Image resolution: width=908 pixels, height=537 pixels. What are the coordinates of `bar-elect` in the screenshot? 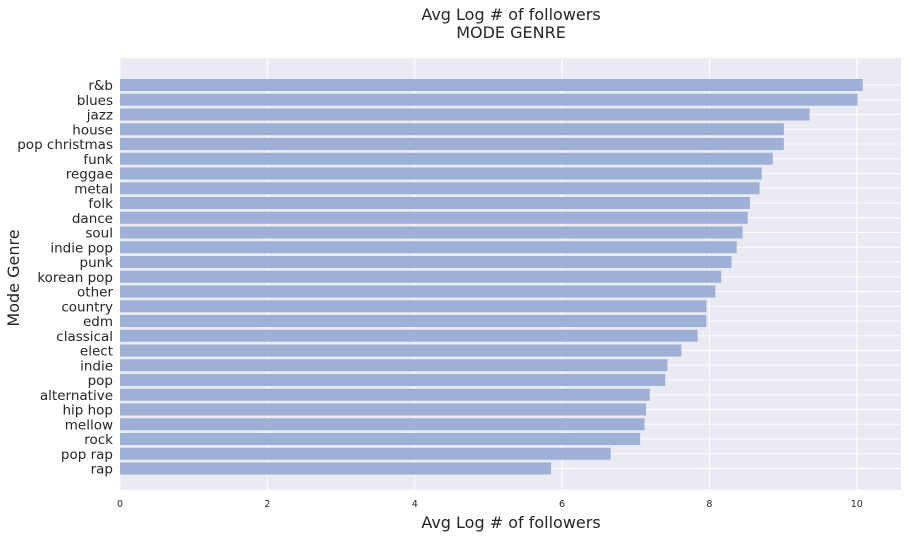 It's located at (401, 350).